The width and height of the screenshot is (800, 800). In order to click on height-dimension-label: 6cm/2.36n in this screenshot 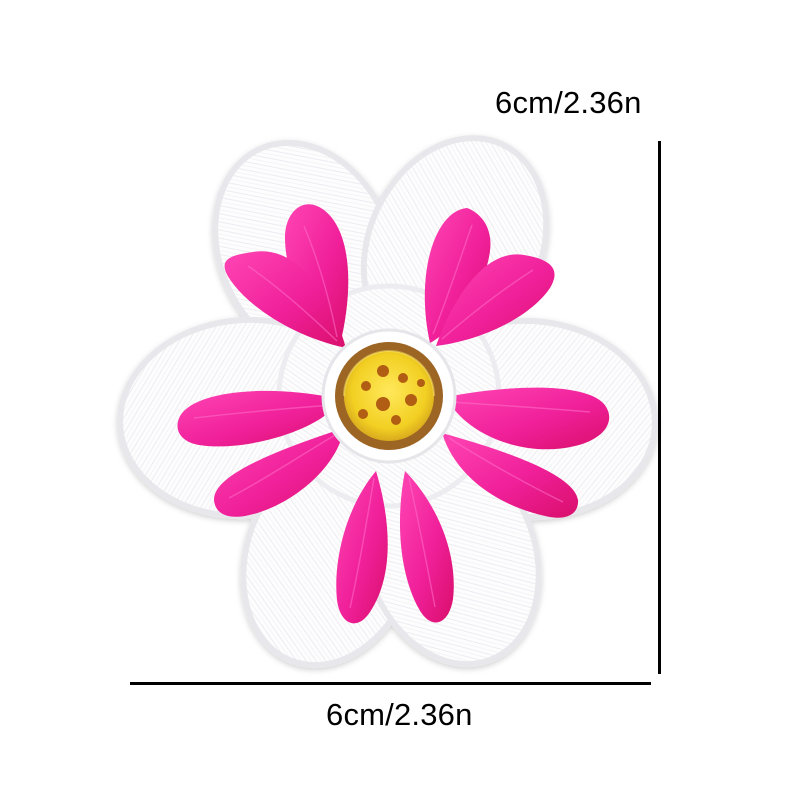, I will do `click(568, 102)`.